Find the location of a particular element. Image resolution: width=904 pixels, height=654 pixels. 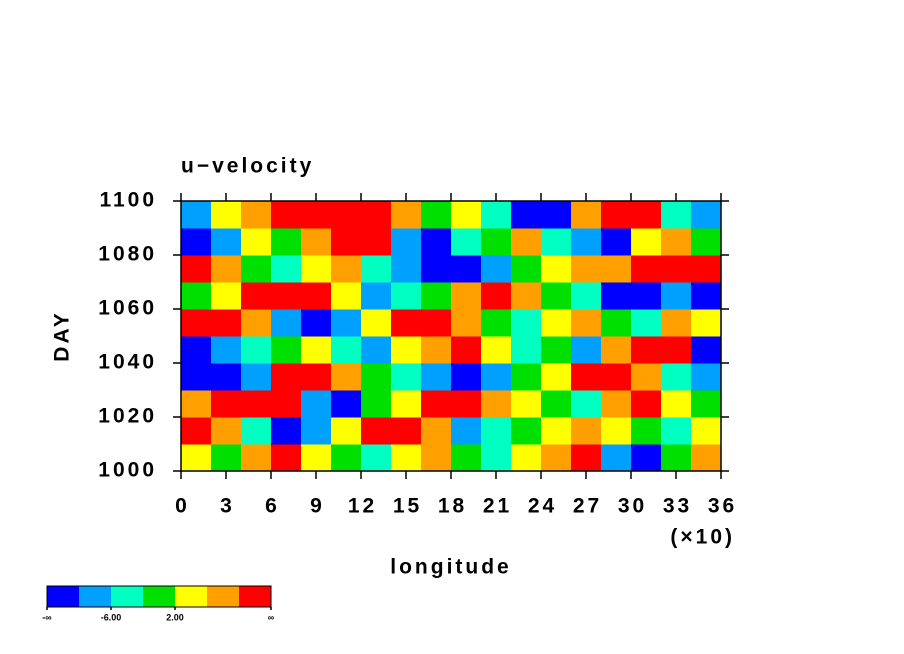

x-multiplier: (×10) is located at coordinates (702, 537).